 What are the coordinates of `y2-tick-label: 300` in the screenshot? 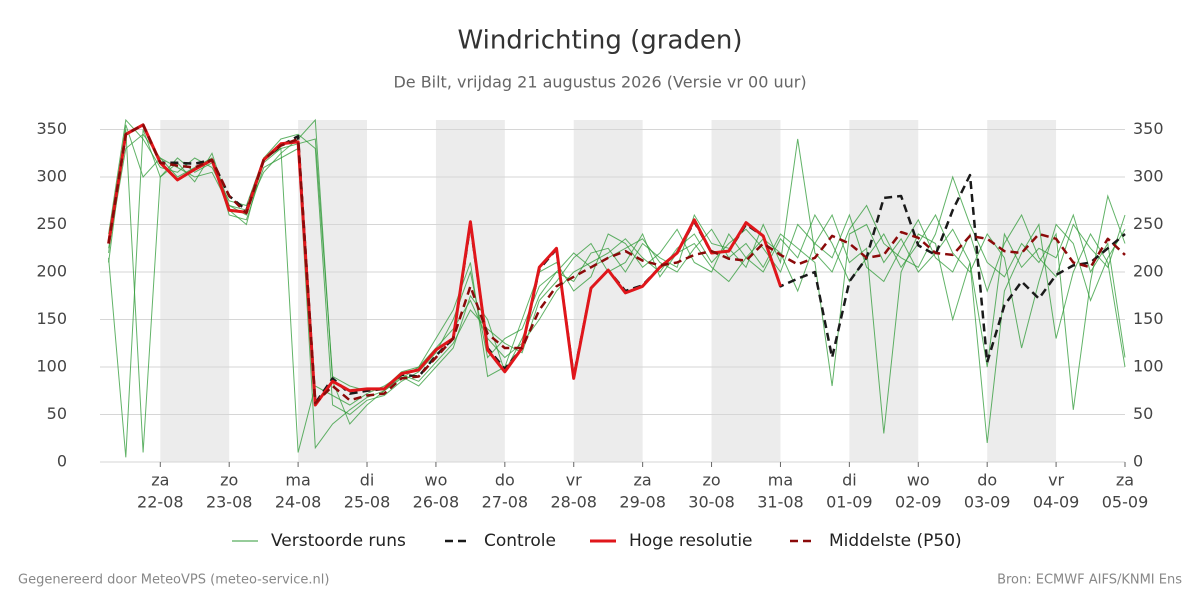 It's located at (1148, 176).